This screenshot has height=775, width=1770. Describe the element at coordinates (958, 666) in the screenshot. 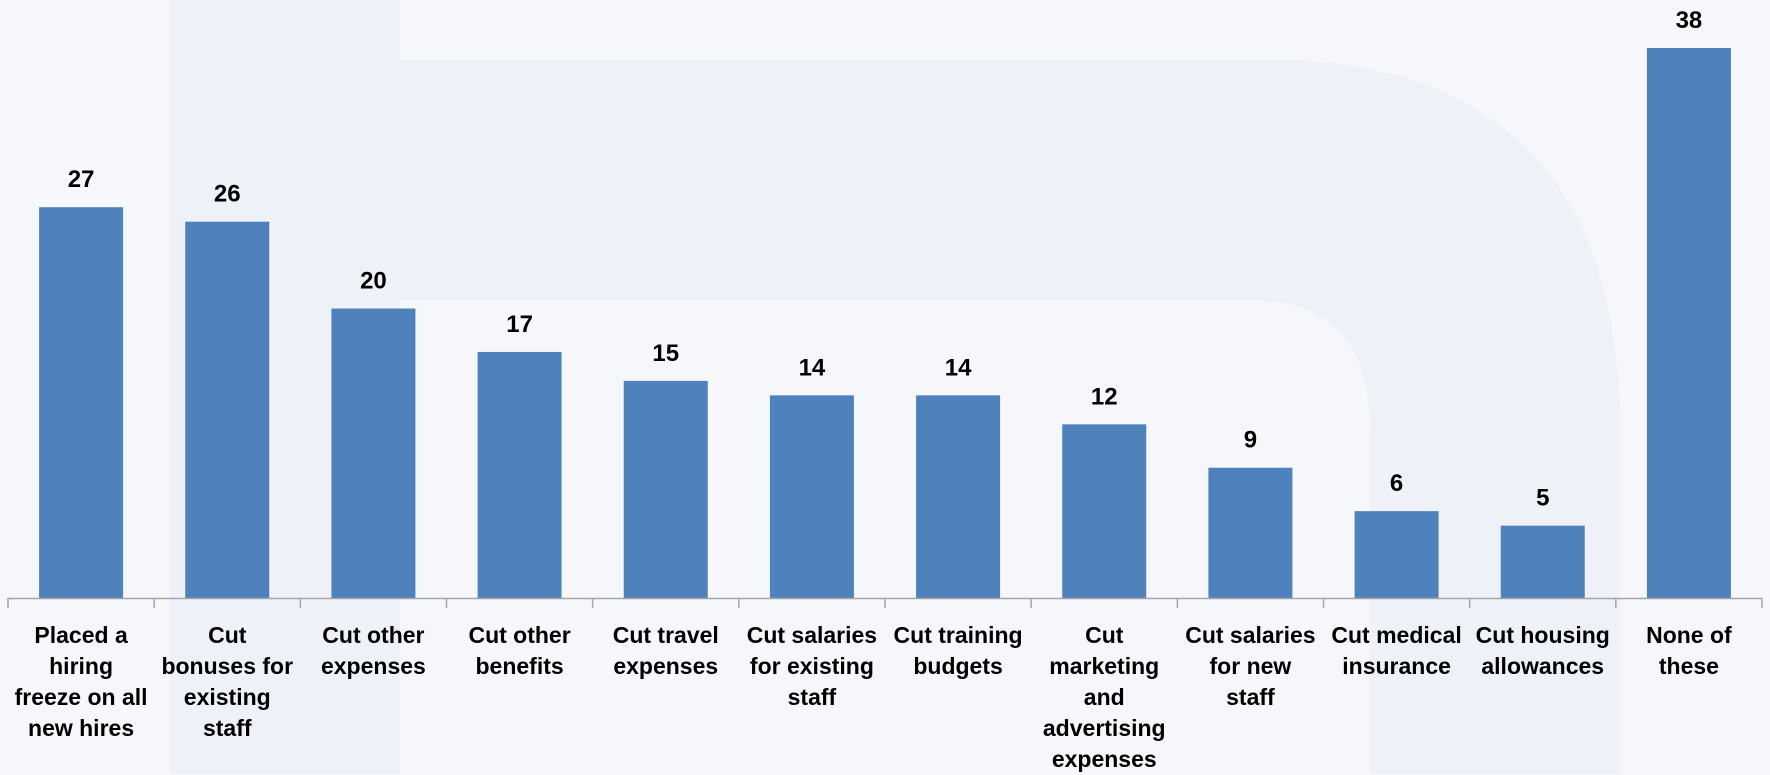

I see `category-label-line: budgets` at that location.